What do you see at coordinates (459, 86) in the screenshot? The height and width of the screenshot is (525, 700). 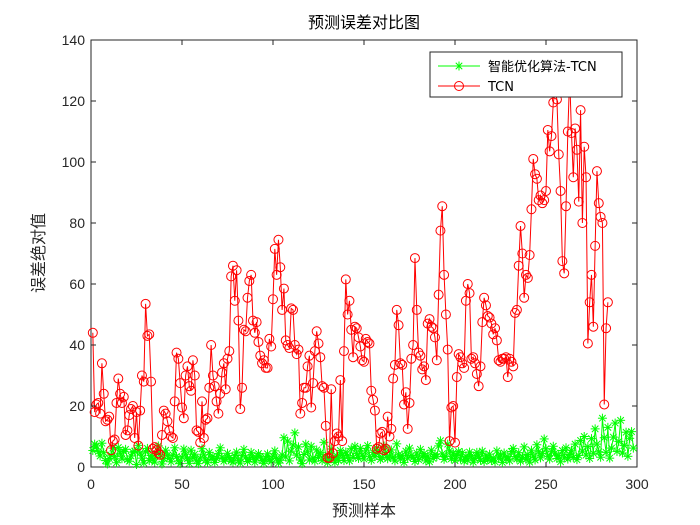 I see `legend-marker-tcn` at bounding box center [459, 86].